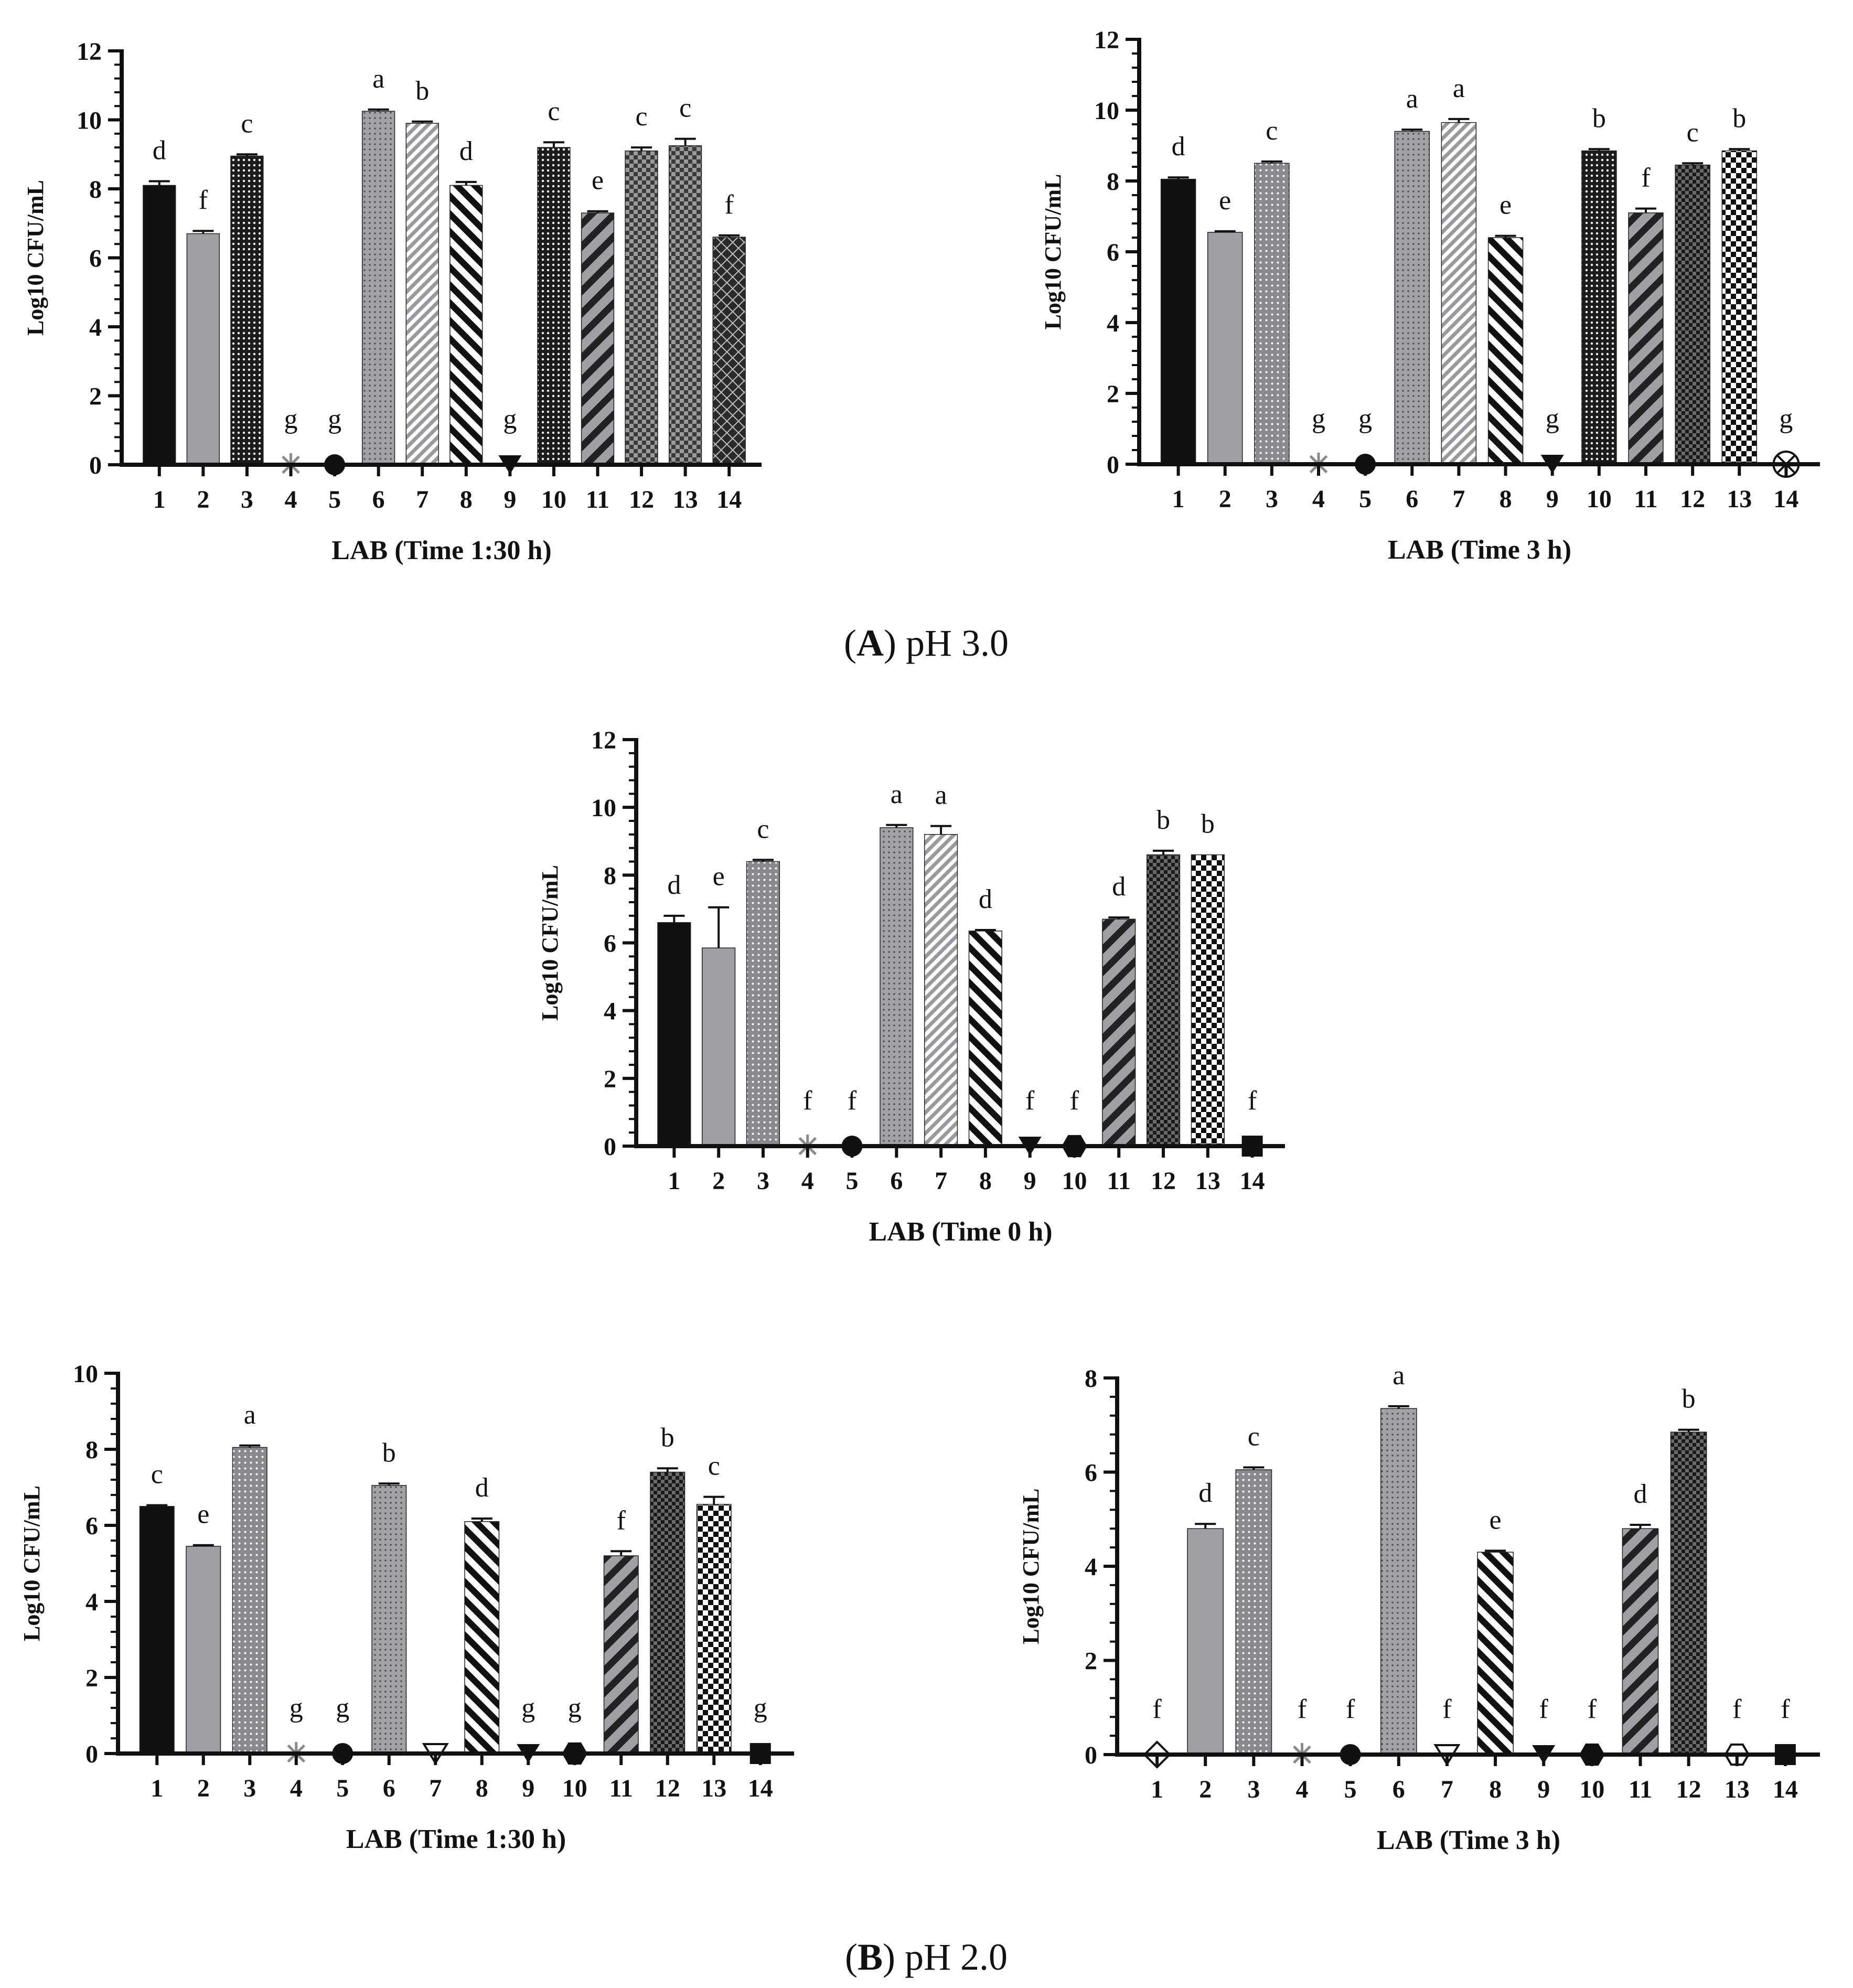 This screenshot has width=1853, height=1988. Describe the element at coordinates (441, 550) in the screenshot. I see `x-axis-title: LAB (Time 1:30 h)` at that location.